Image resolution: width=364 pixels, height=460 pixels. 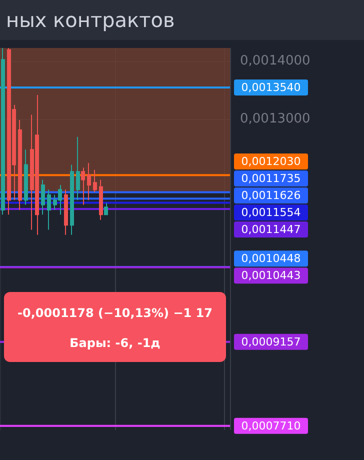 I want to click on ref-line-label: 0,0011626, so click(x=271, y=195).